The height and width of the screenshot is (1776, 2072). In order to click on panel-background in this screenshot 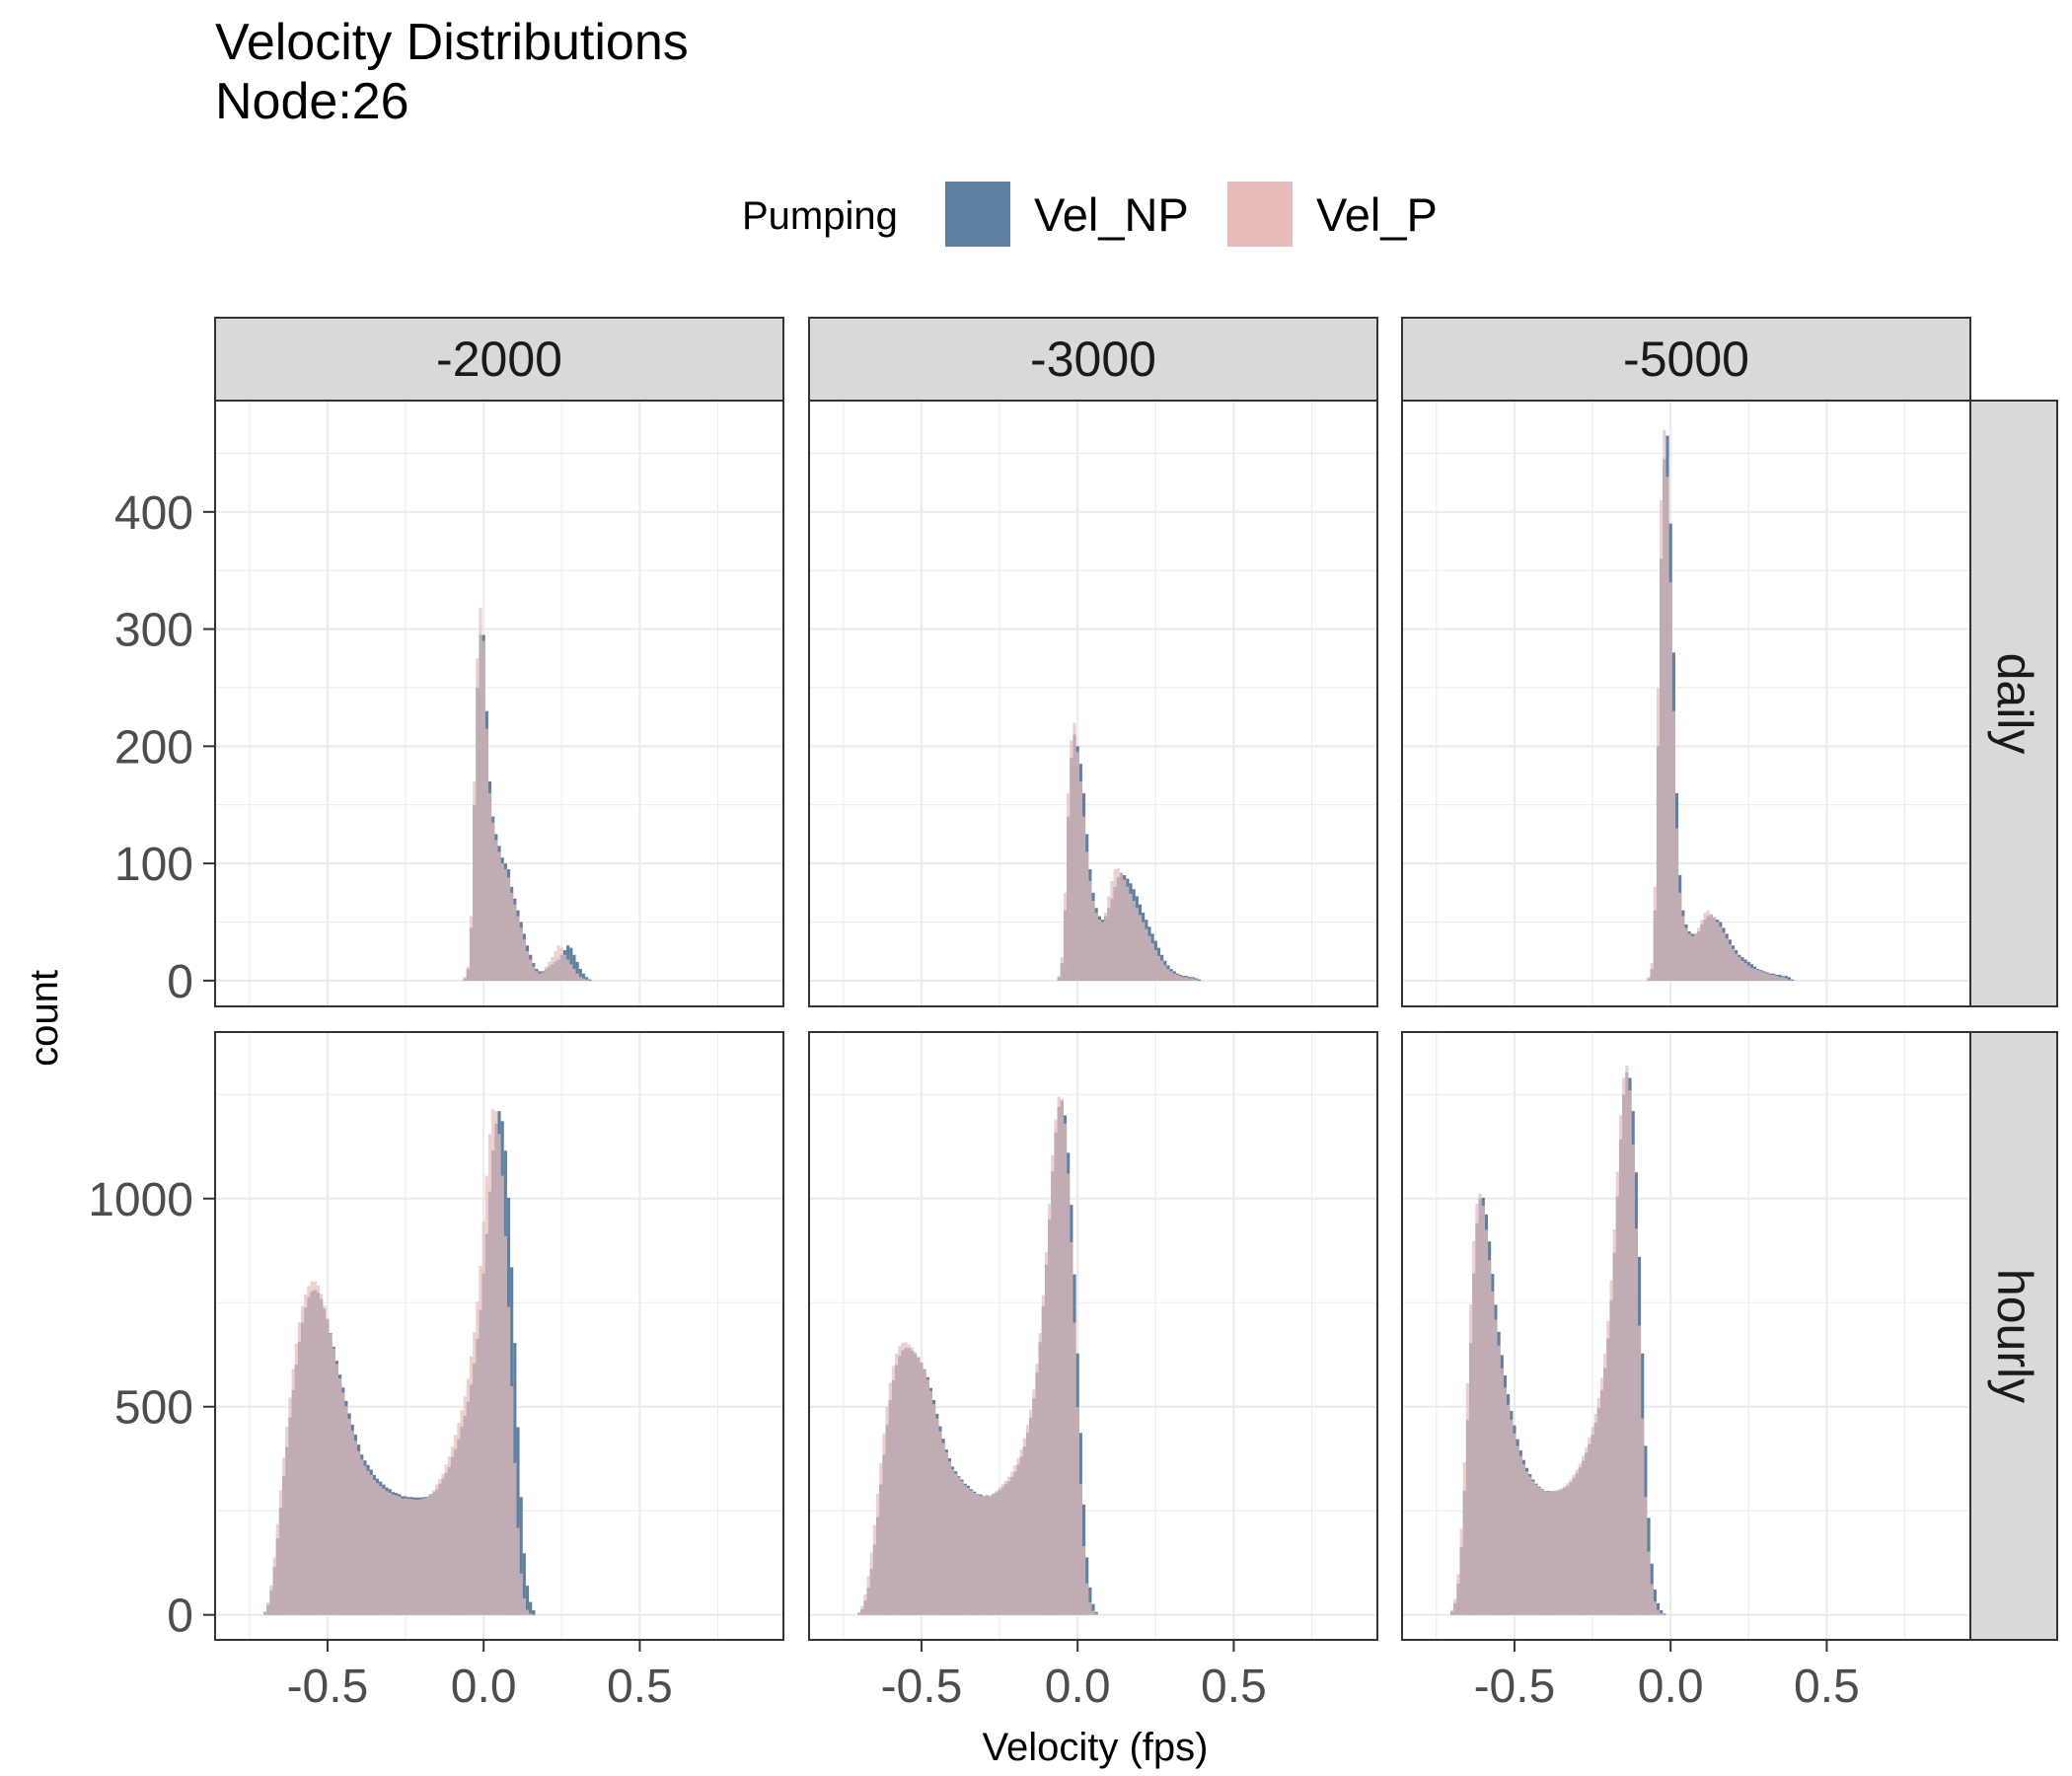, I will do `click(1686, 703)`.